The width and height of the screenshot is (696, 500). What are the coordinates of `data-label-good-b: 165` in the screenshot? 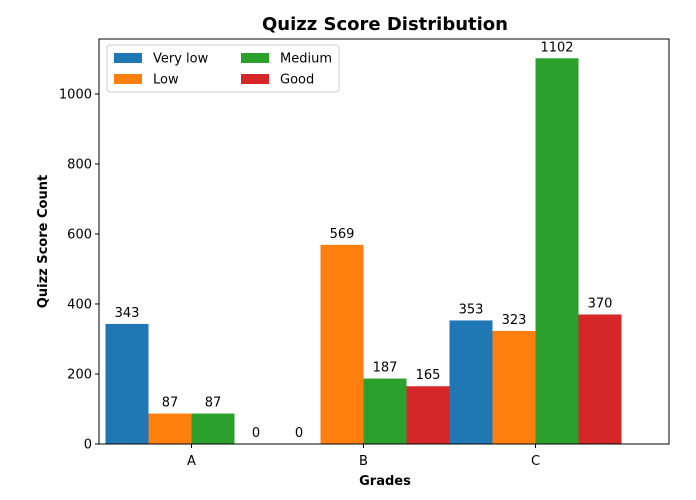 It's located at (428, 375).